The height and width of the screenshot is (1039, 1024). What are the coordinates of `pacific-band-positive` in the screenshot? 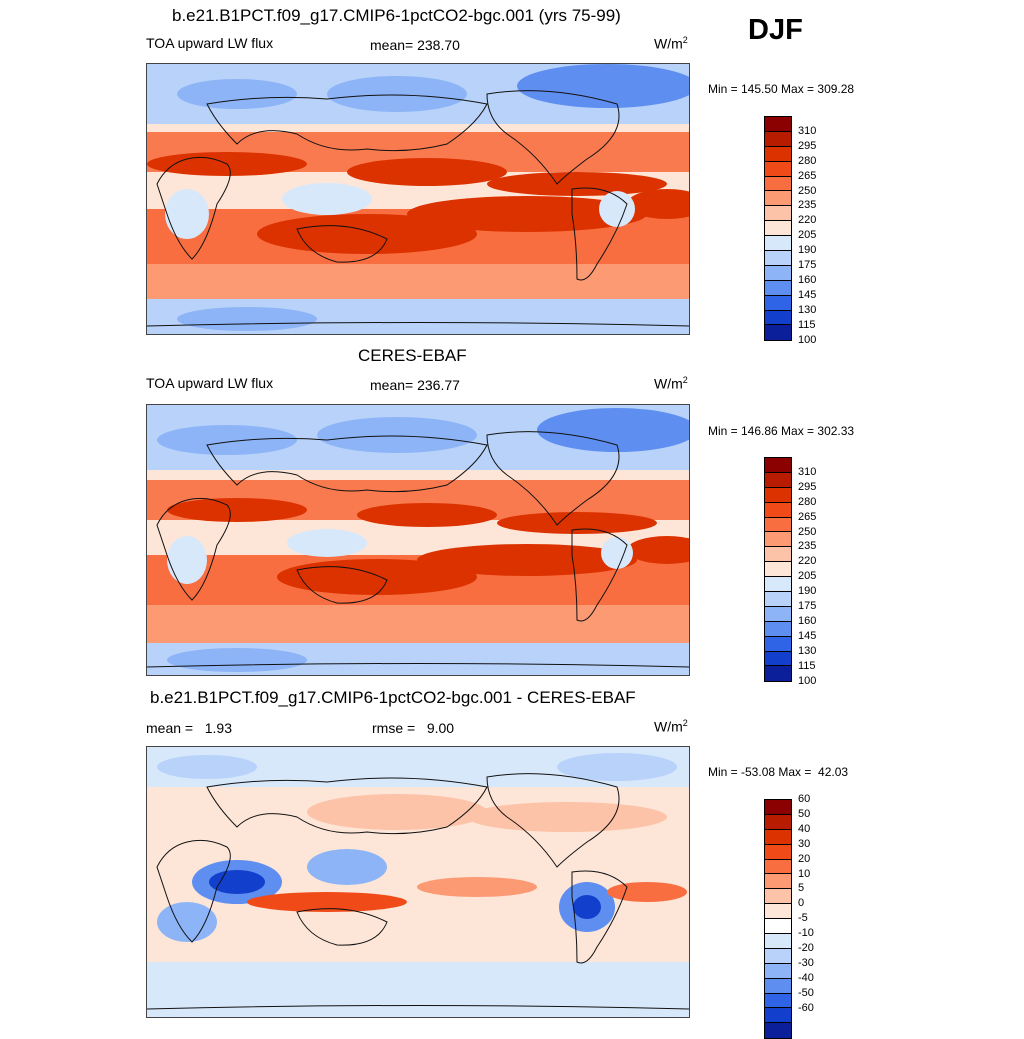 It's located at (477, 887).